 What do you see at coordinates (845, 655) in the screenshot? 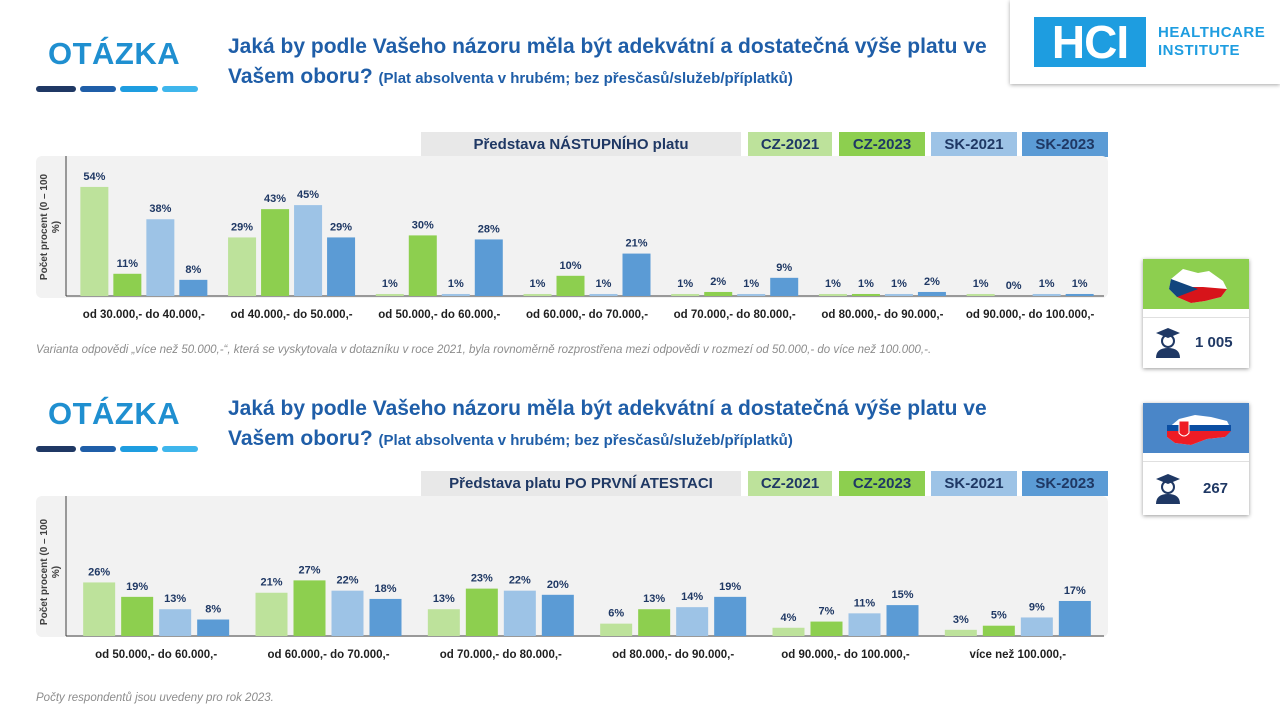
I see `category-label-4: od 90.000,- do 100.000,-` at bounding box center [845, 655].